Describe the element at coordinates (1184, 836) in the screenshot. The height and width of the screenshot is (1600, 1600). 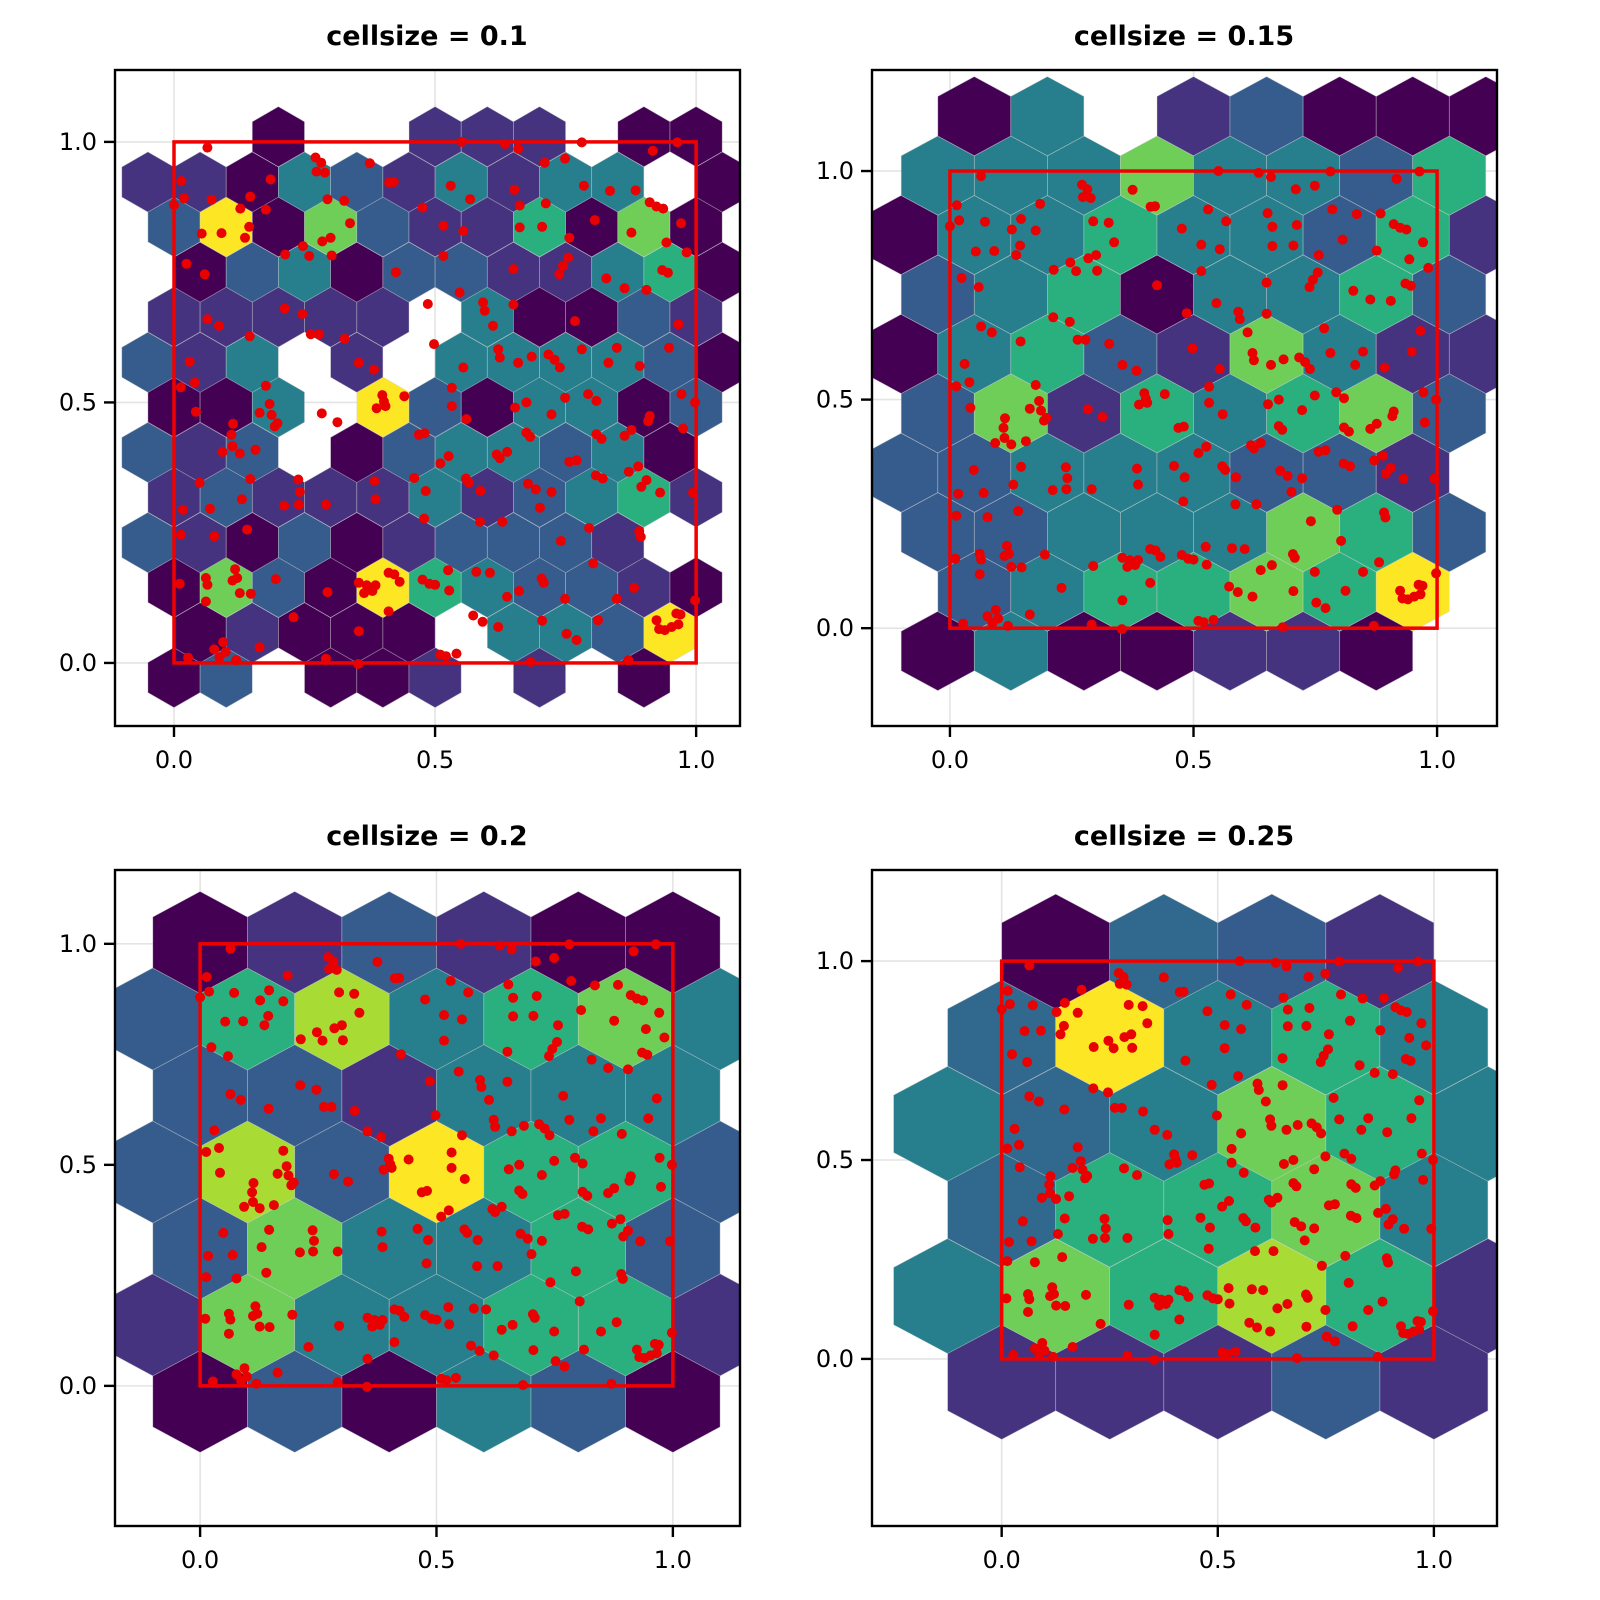
I see `panel-title: cellsize = 0.25` at that location.